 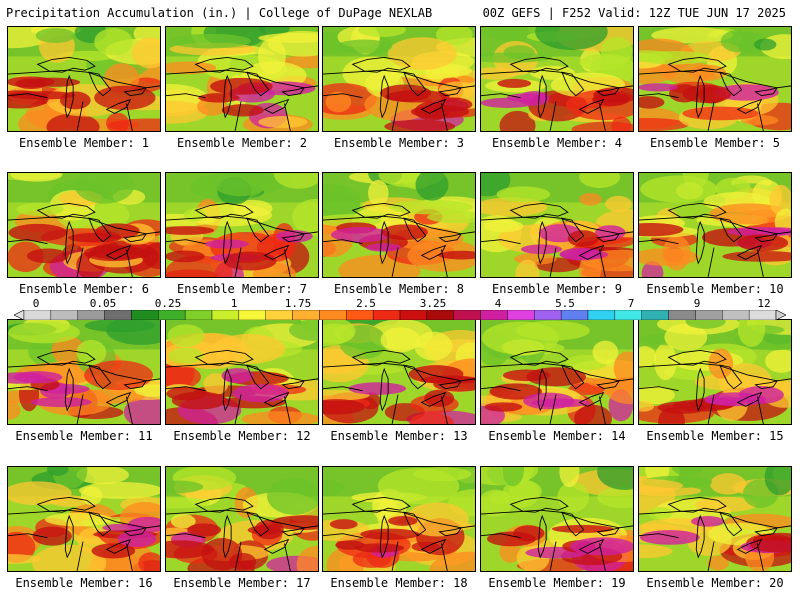 I want to click on ensemble-member-label: Ensemble Member: 7, so click(x=242, y=289).